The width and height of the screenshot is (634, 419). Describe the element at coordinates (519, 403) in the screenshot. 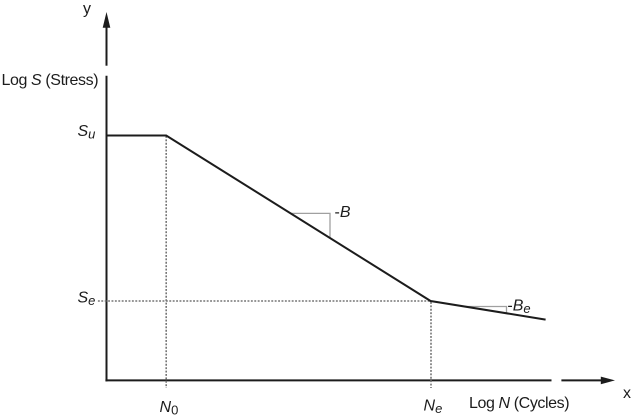

I see `svg-text: Log N (Cycles)` at that location.